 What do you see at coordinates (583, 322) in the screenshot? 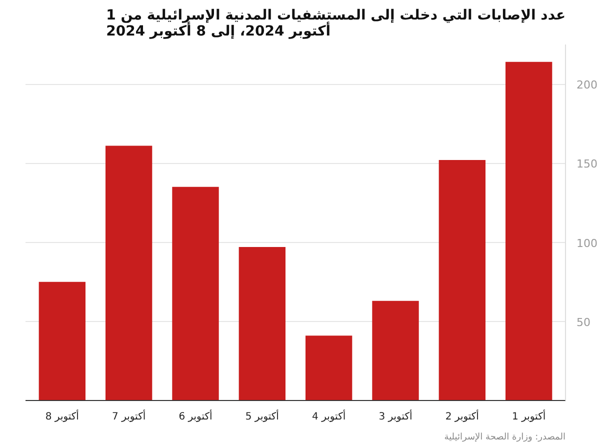
I see `y-tick-label: 50` at bounding box center [583, 322].